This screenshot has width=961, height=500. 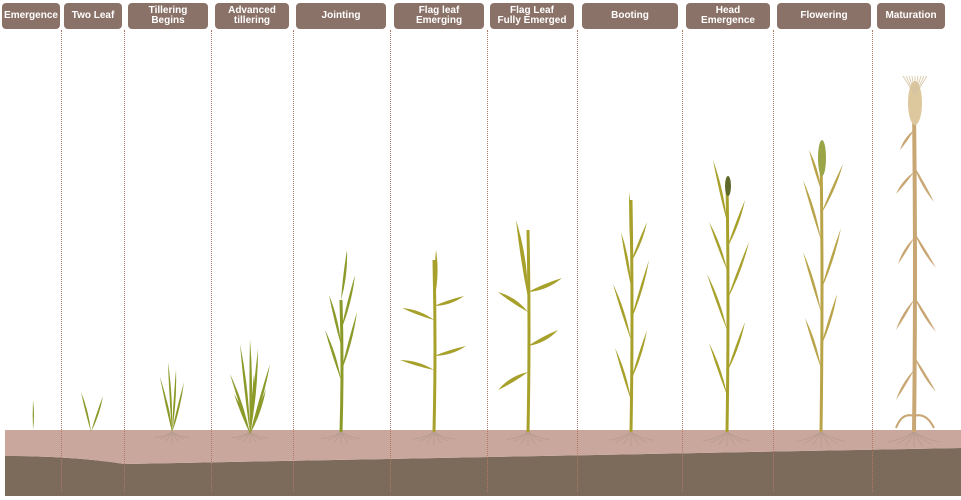 What do you see at coordinates (250, 386) in the screenshot?
I see `plant-advanced-tillering` at bounding box center [250, 386].